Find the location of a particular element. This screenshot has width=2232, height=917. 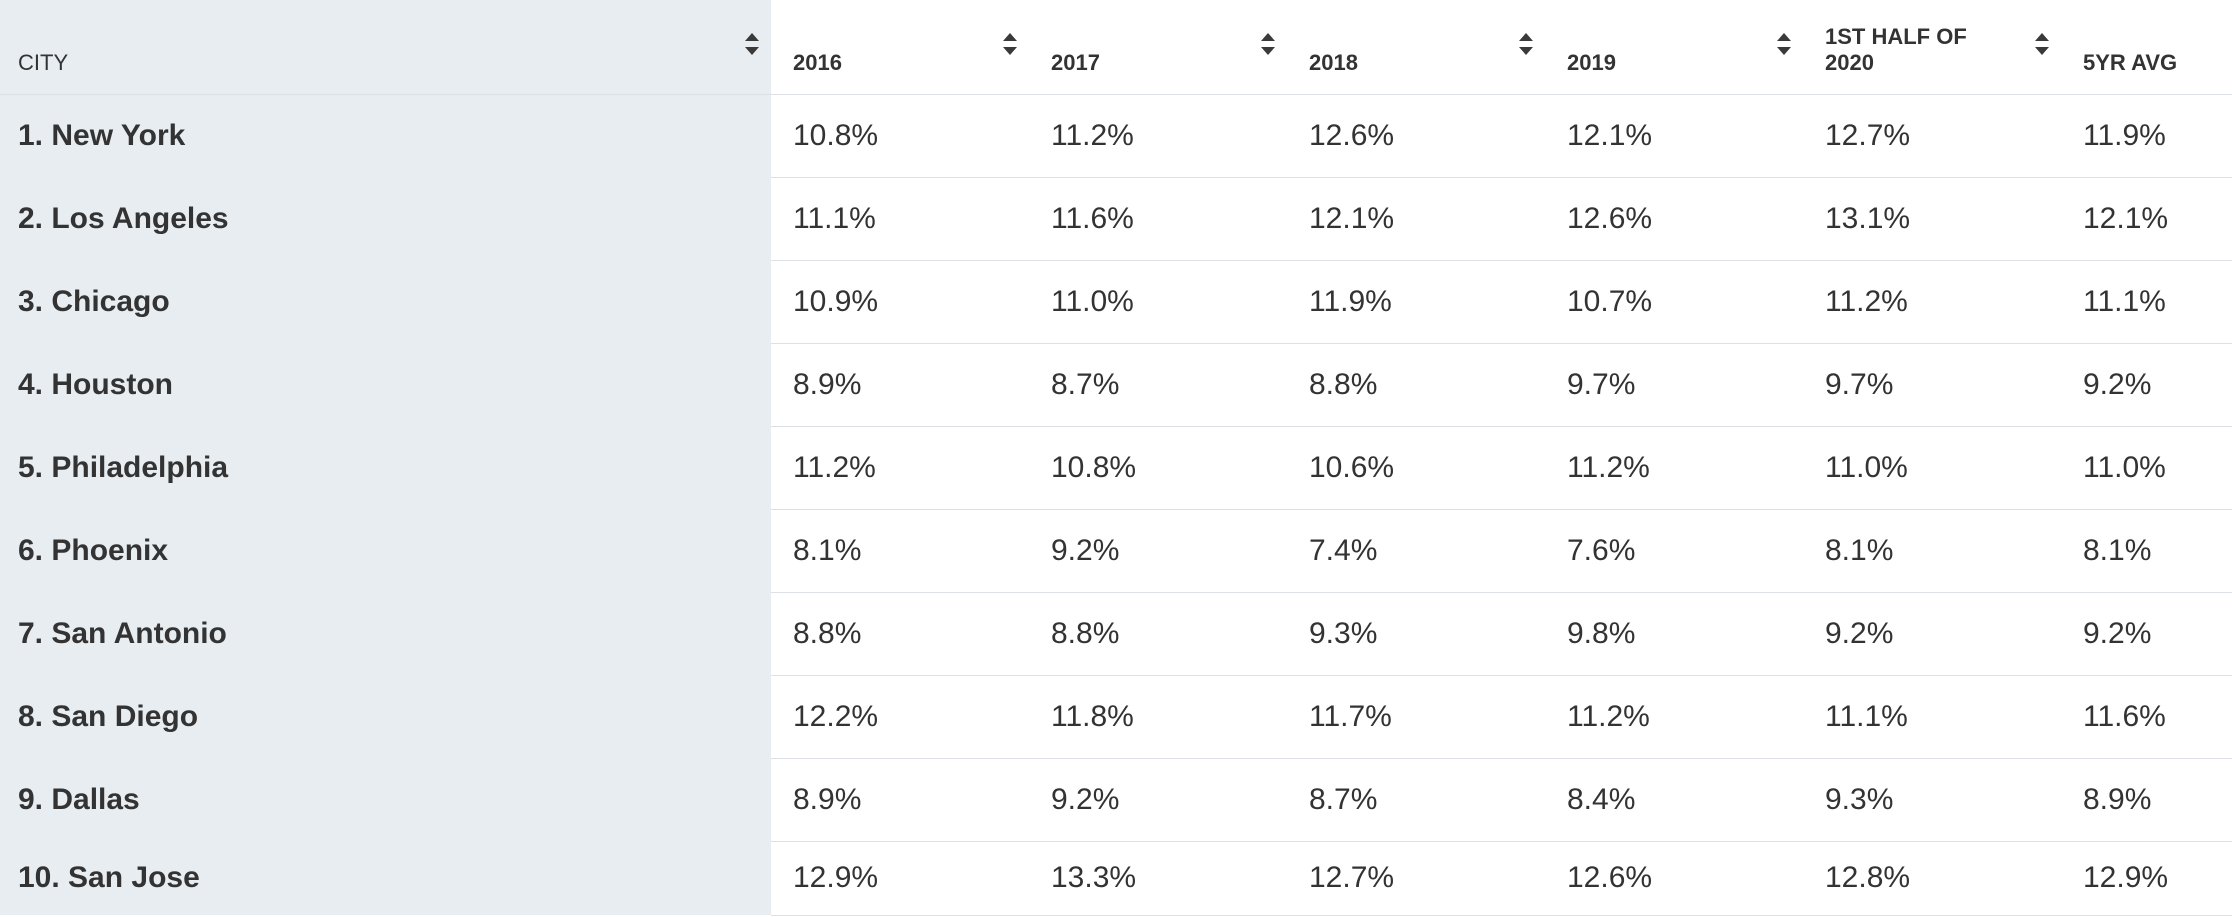

city-name-cell: 6. Phoenix is located at coordinates (385, 550).